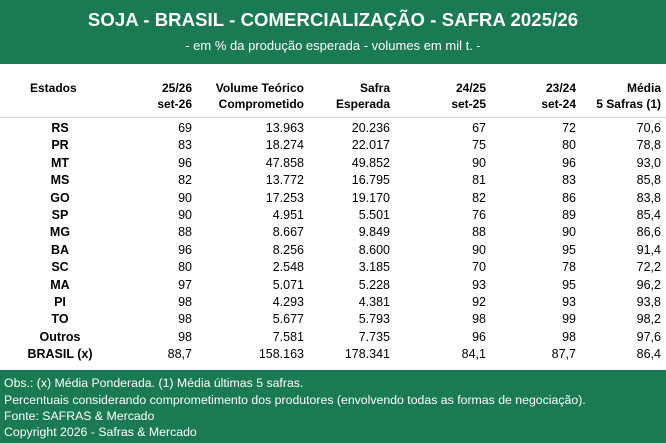  Describe the element at coordinates (288, 336) in the screenshot. I see `cell-volume: 7.581` at that location.